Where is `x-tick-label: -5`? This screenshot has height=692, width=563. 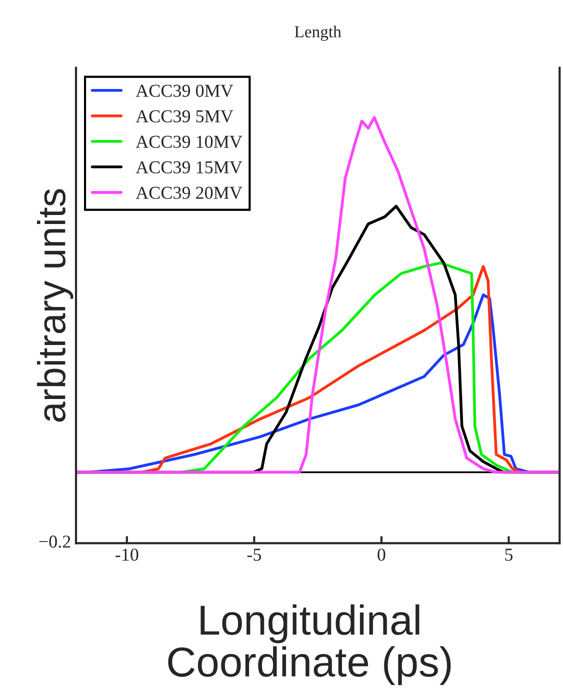
x-tick-label: -5 is located at coordinates (254, 554).